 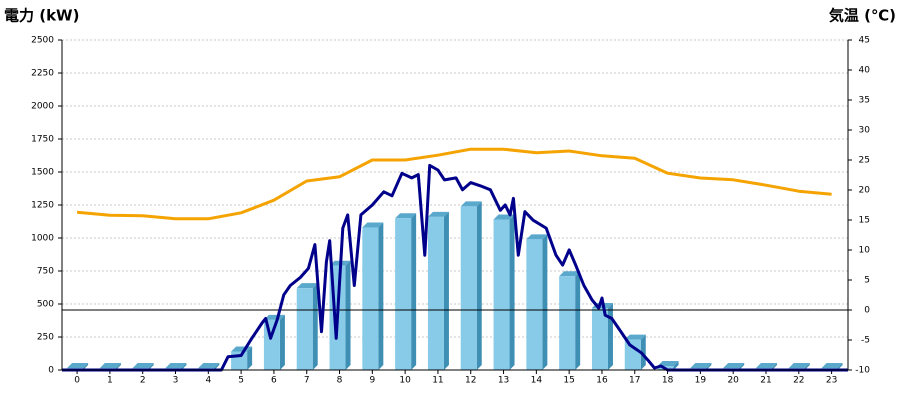 I want to click on x-tick-label: 19, so click(x=701, y=381).